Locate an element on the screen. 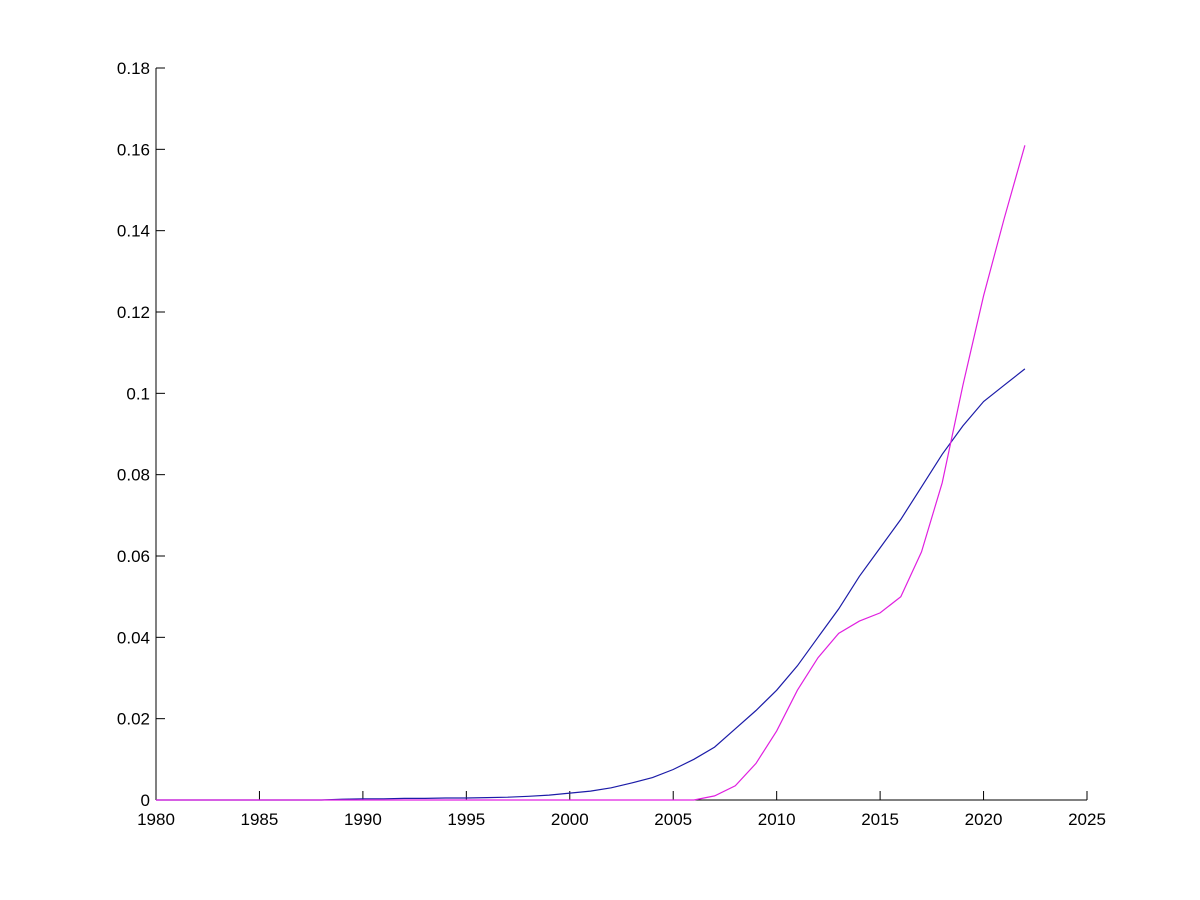 Image resolution: width=1200 pixels, height=900 pixels. x-tick-label: 2025 is located at coordinates (1087, 819).